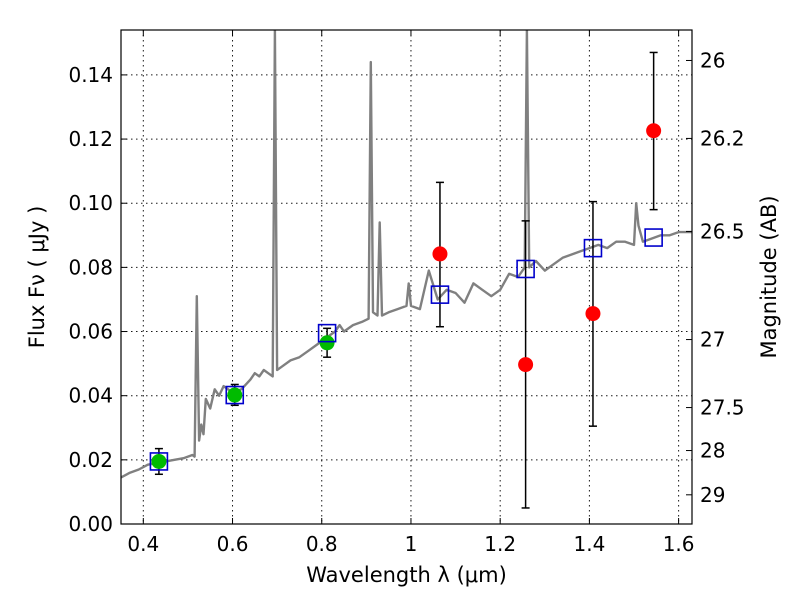 Image resolution: width=800 pixels, height=600 pixels. I want to click on x-axis-label: Wavelength λ (μm), so click(406, 575).